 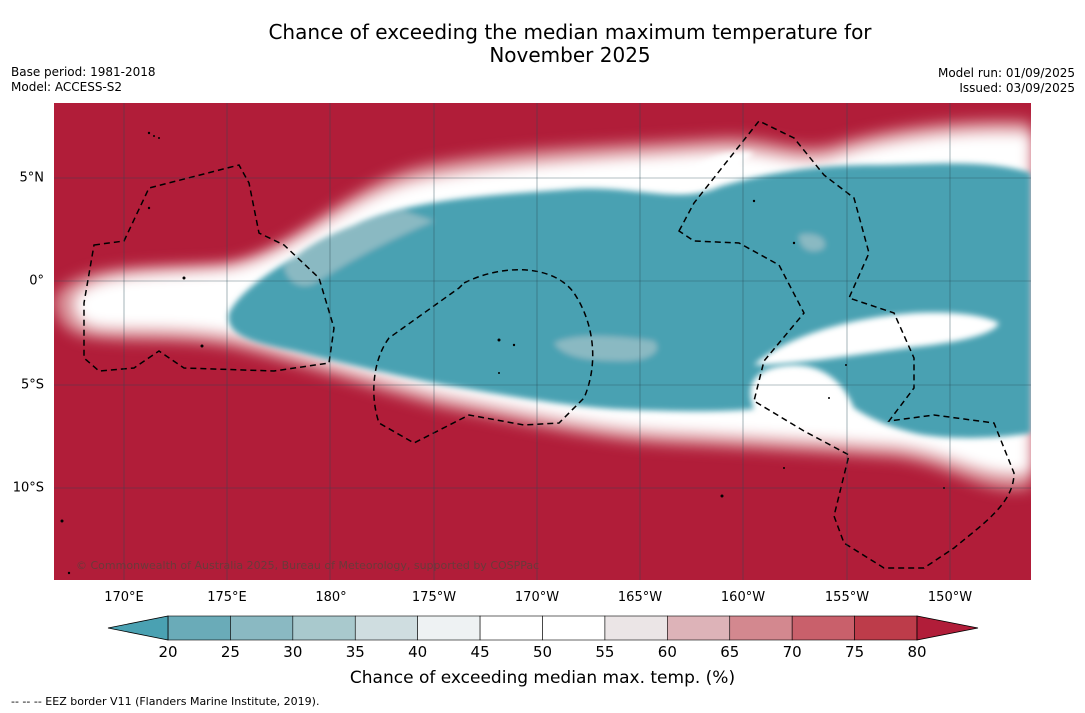 I want to click on lon-tick: 165°W, so click(x=640, y=597).